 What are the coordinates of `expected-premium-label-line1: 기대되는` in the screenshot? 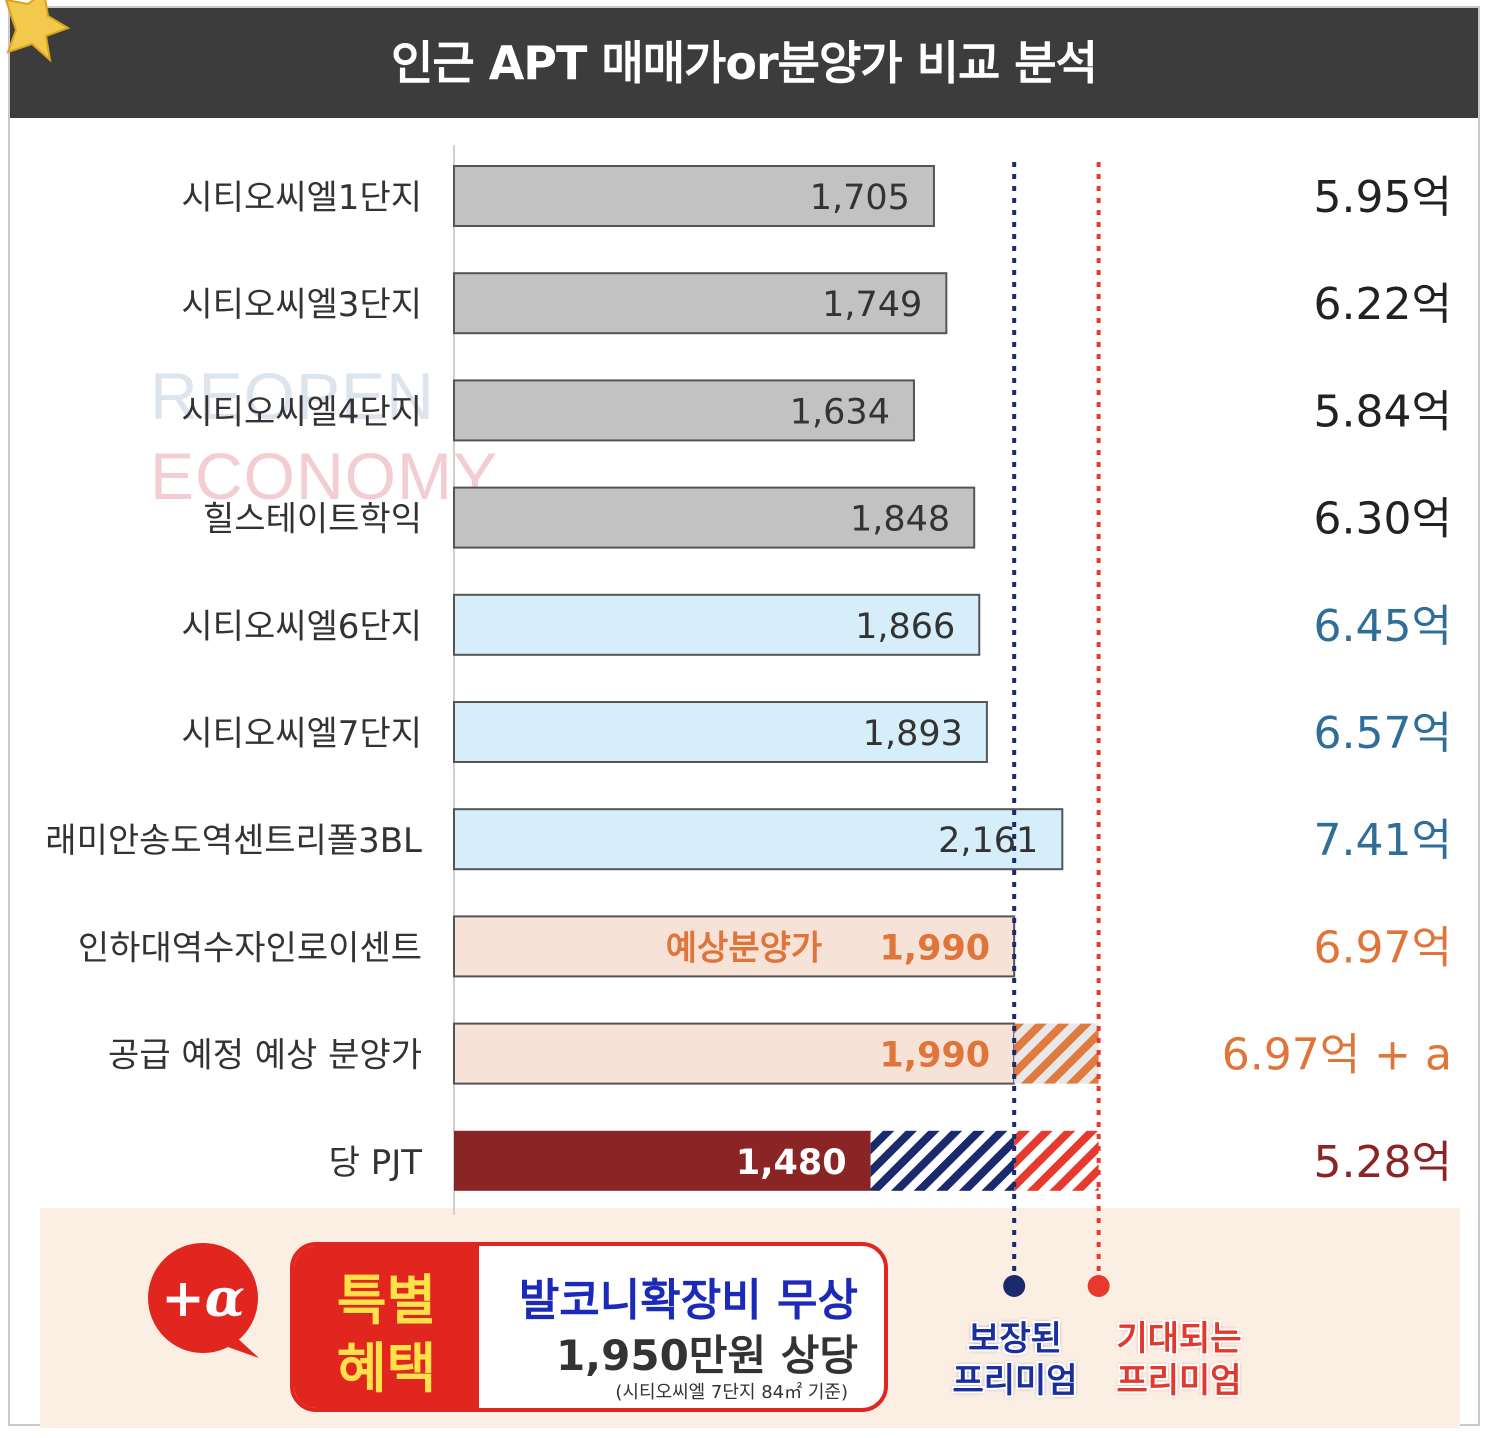 It's located at (1179, 1339).